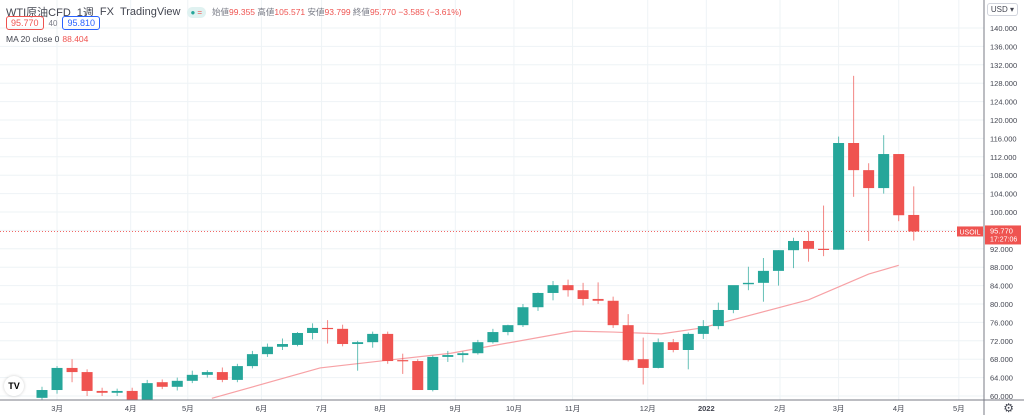 This screenshot has height=415, width=1024. Describe the element at coordinates (81, 23) in the screenshot. I see `buy-button: 95.810` at that location.